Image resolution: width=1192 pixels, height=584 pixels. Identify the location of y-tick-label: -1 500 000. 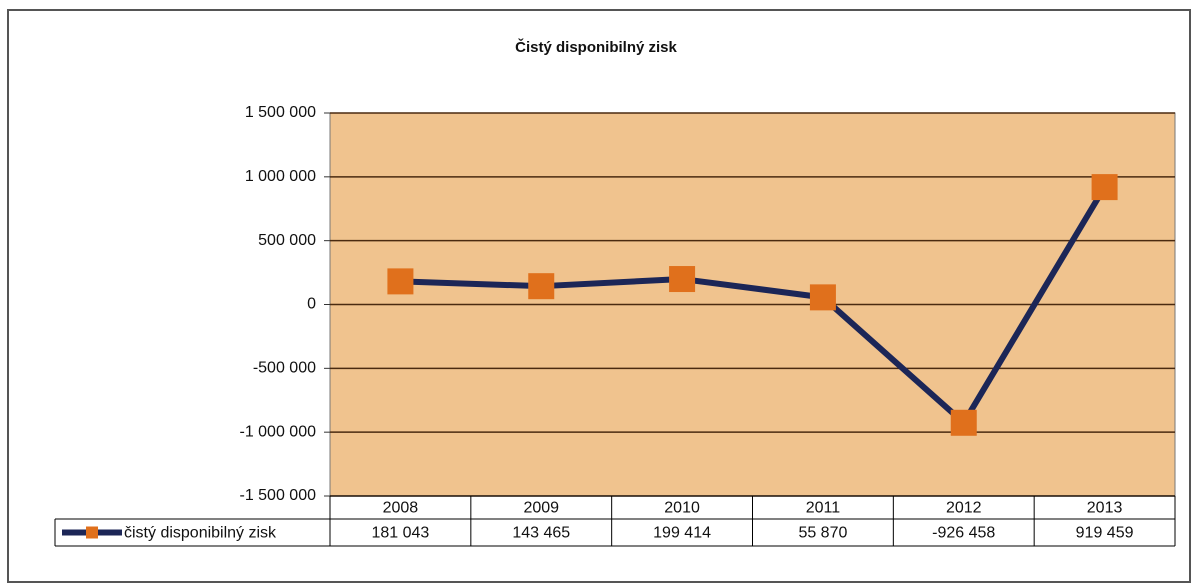
(277, 495).